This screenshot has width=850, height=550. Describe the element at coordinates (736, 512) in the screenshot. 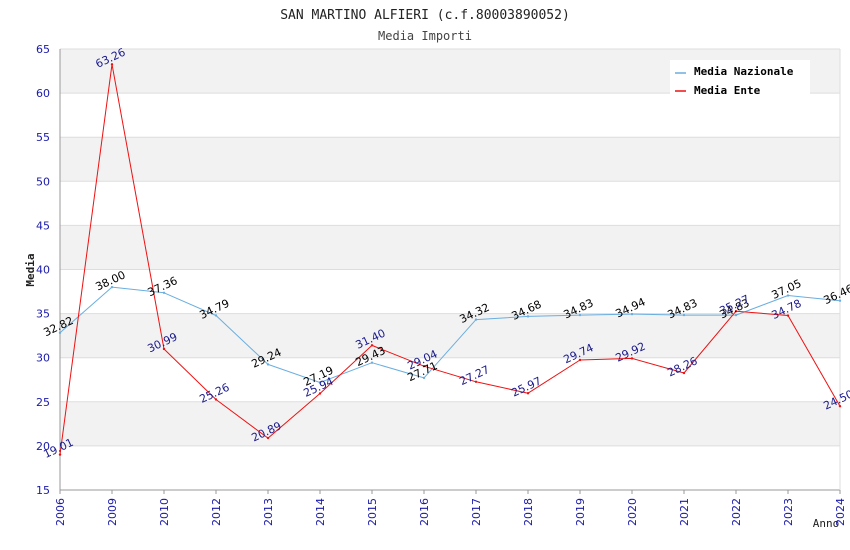

I see `x-tick-label: 2022` at that location.